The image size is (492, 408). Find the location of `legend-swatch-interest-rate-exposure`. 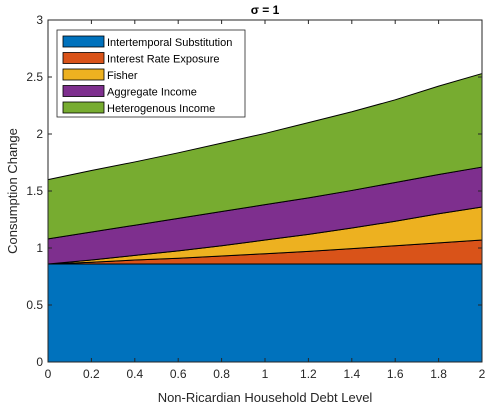

legend-swatch-interest-rate-exposure is located at coordinates (83, 58).